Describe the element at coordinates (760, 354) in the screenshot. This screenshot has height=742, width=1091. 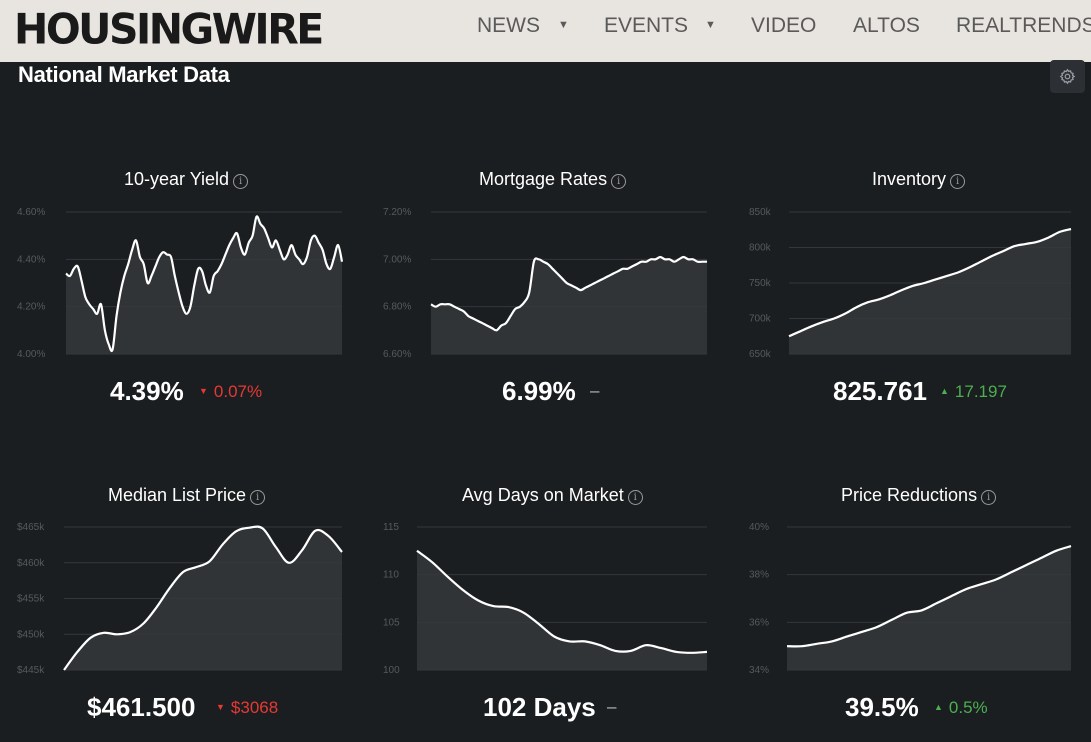
I see `y-tick-label: 650k` at that location.